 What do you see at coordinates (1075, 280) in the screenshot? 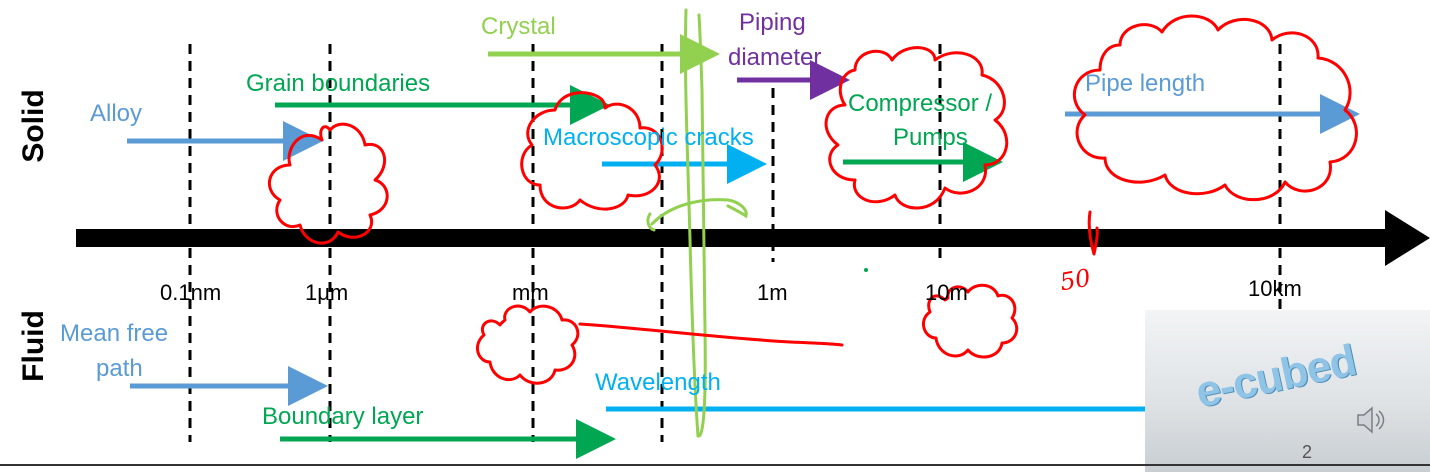
I see `handwritten-50: 50` at bounding box center [1075, 280].